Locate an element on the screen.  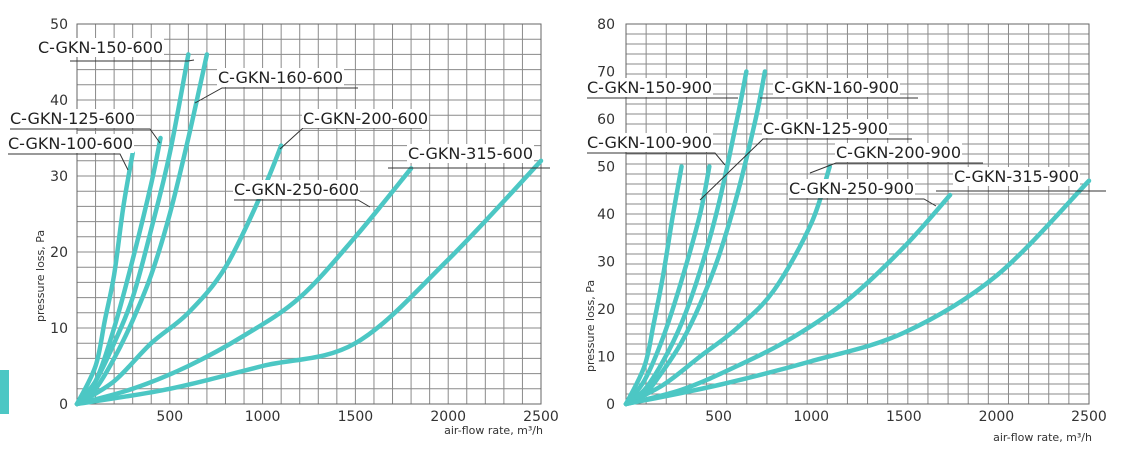
series-callout: C-GKN-150-900 is located at coordinates (662, 88).